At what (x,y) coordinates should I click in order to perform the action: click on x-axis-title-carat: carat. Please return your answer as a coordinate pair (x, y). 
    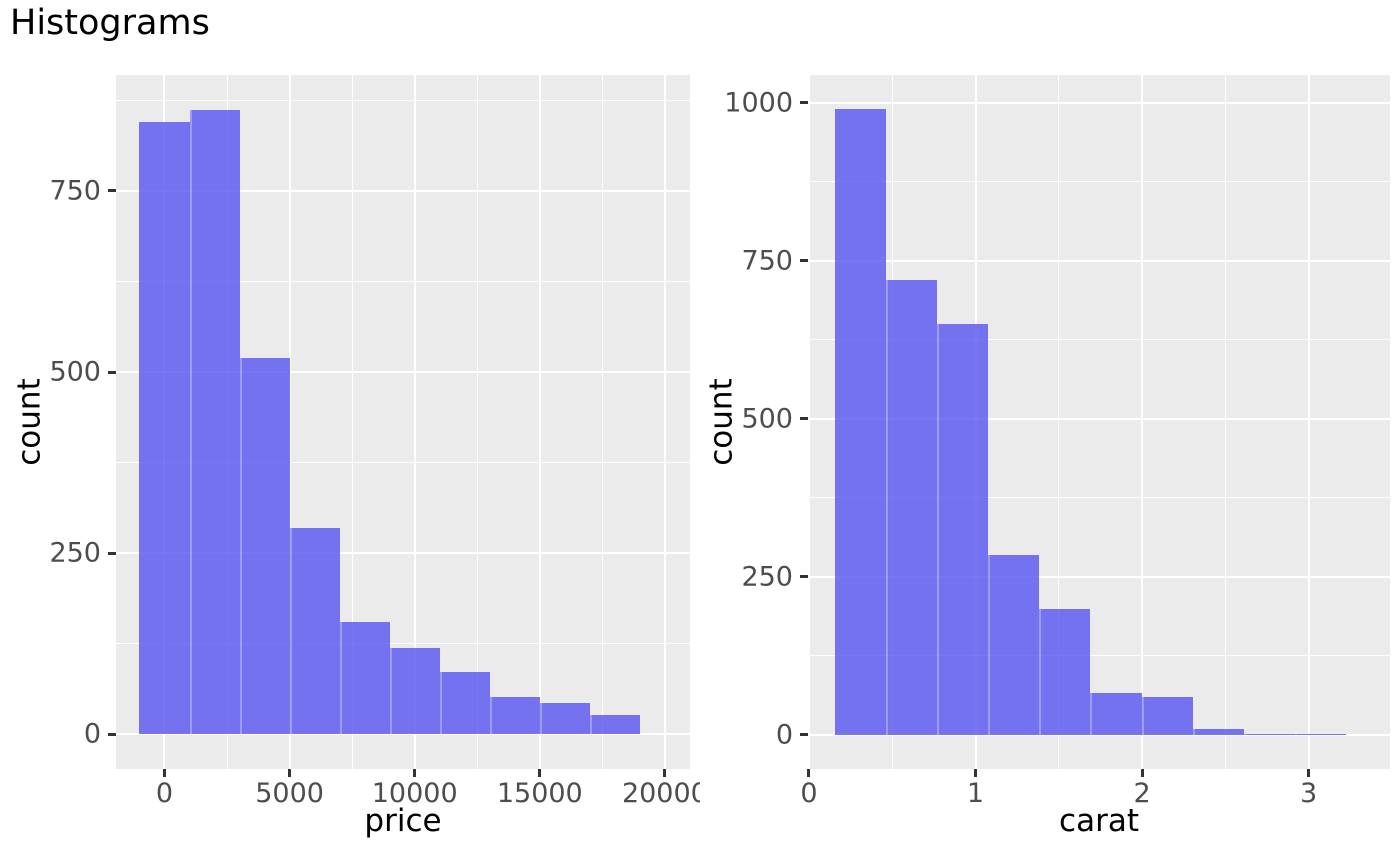
    Looking at the image, I should click on (1099, 821).